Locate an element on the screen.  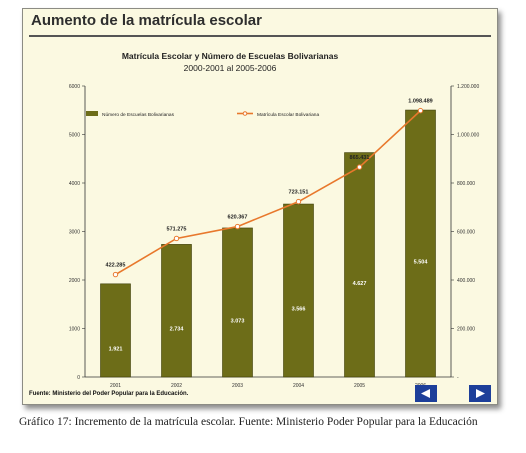
line-value-label: 1.098.489 is located at coordinates (420, 102).